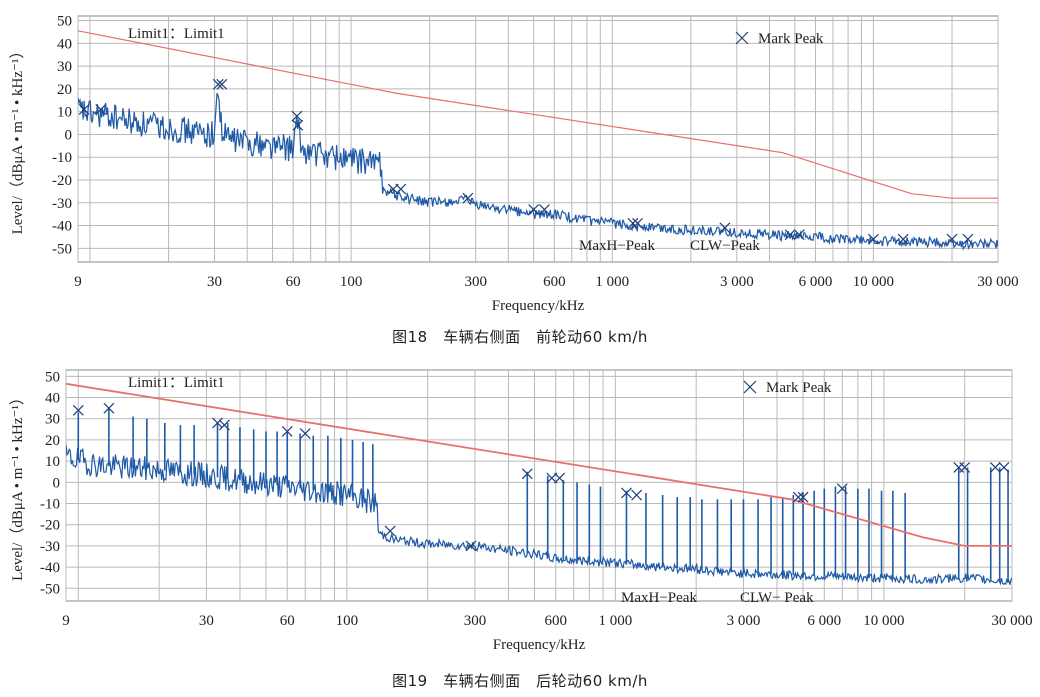 Image resolution: width=1040 pixels, height=697 pixels. I want to click on mark-peak-icon, so click(750, 387).